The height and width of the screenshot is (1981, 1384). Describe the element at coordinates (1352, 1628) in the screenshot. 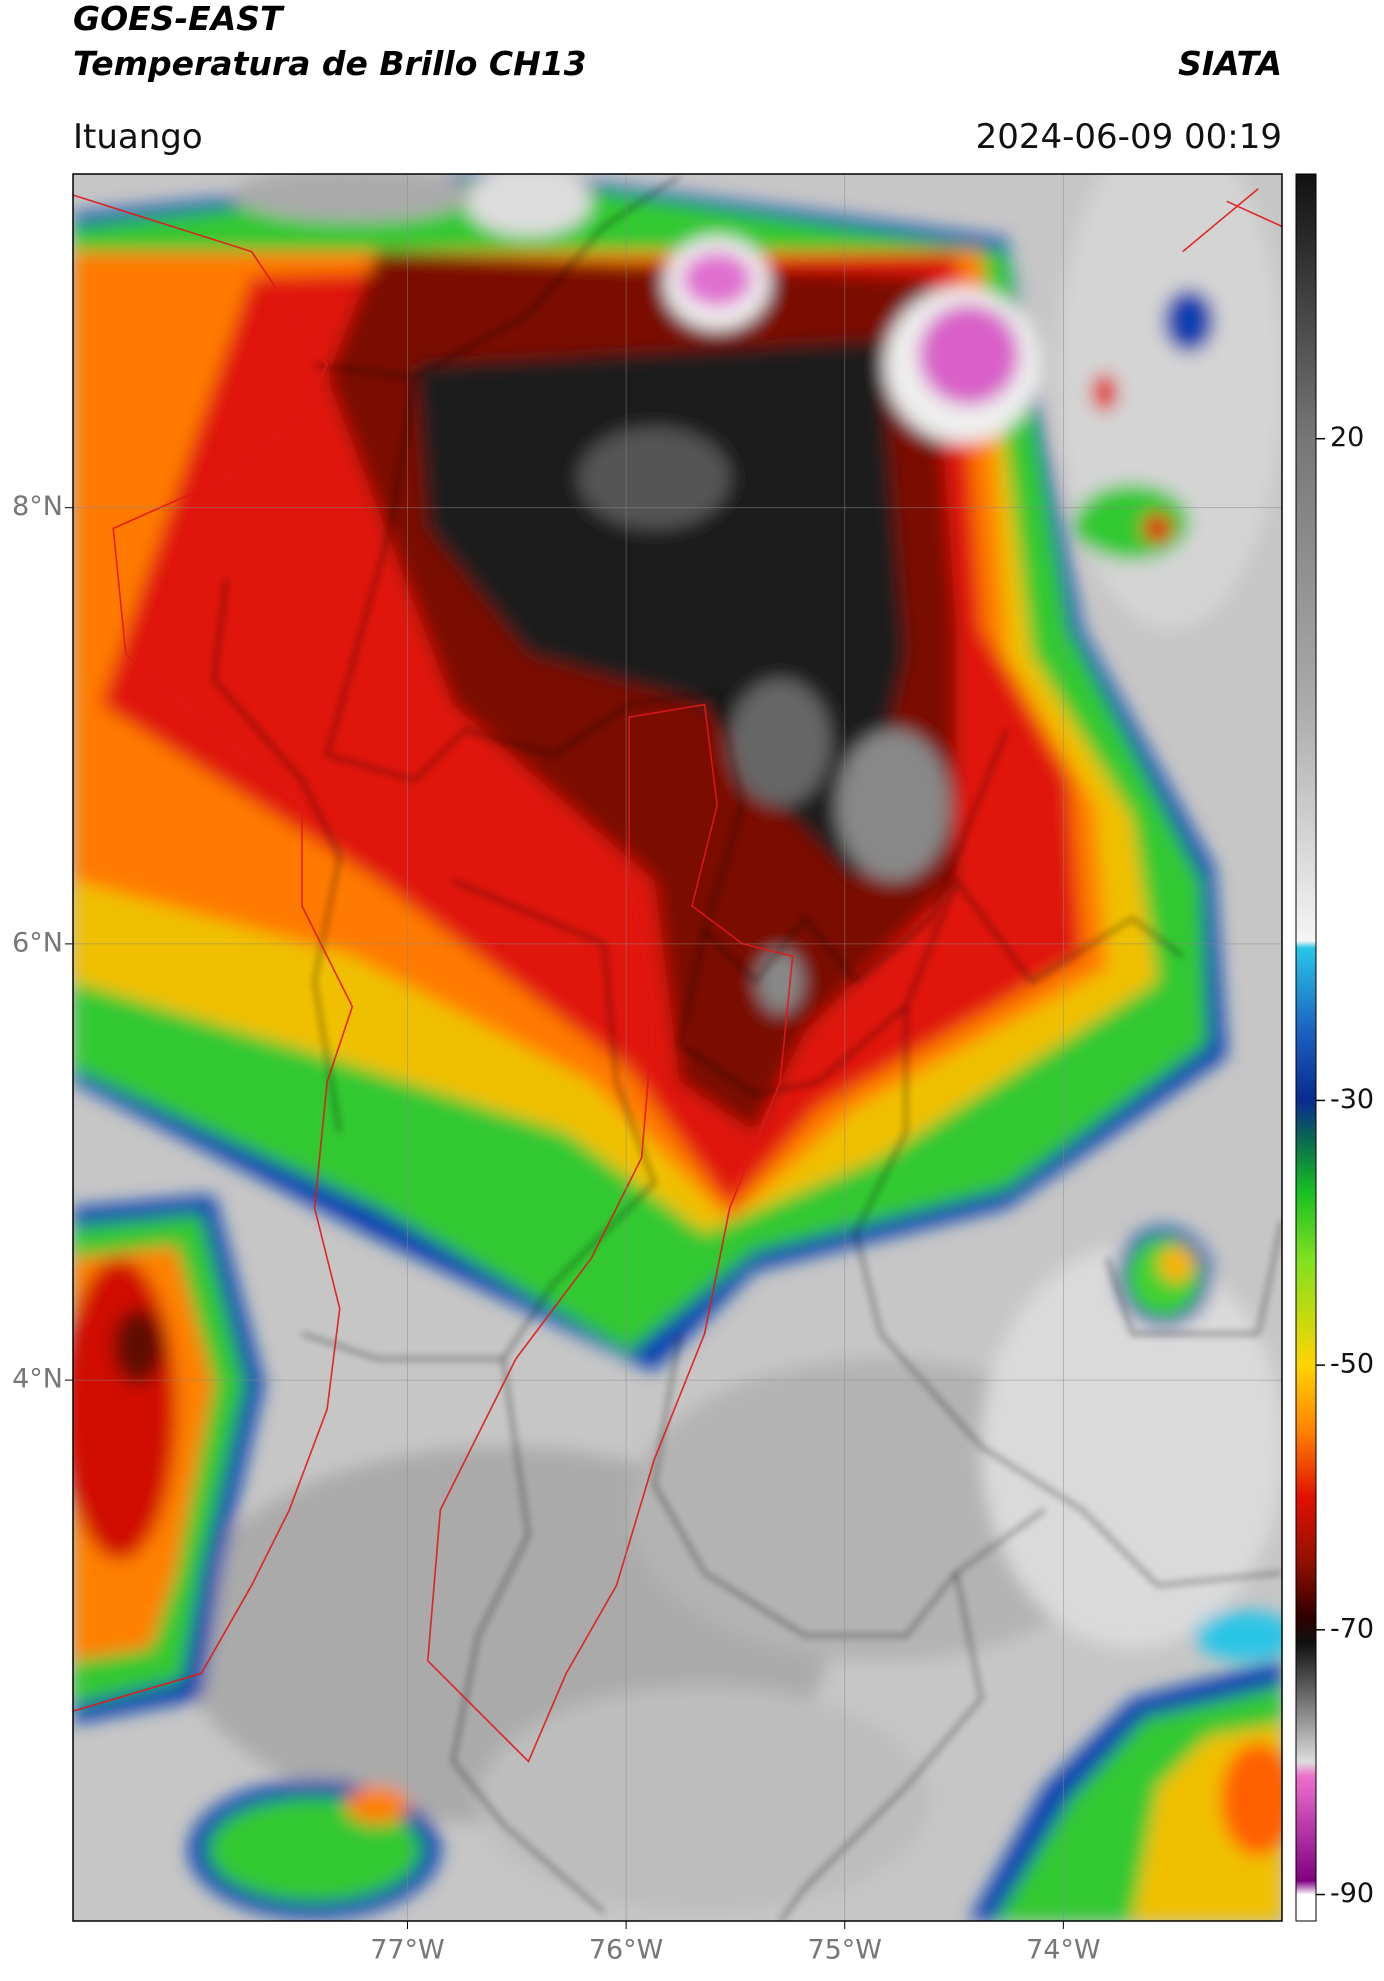

I see `colorbar-tick-label: -70` at that location.